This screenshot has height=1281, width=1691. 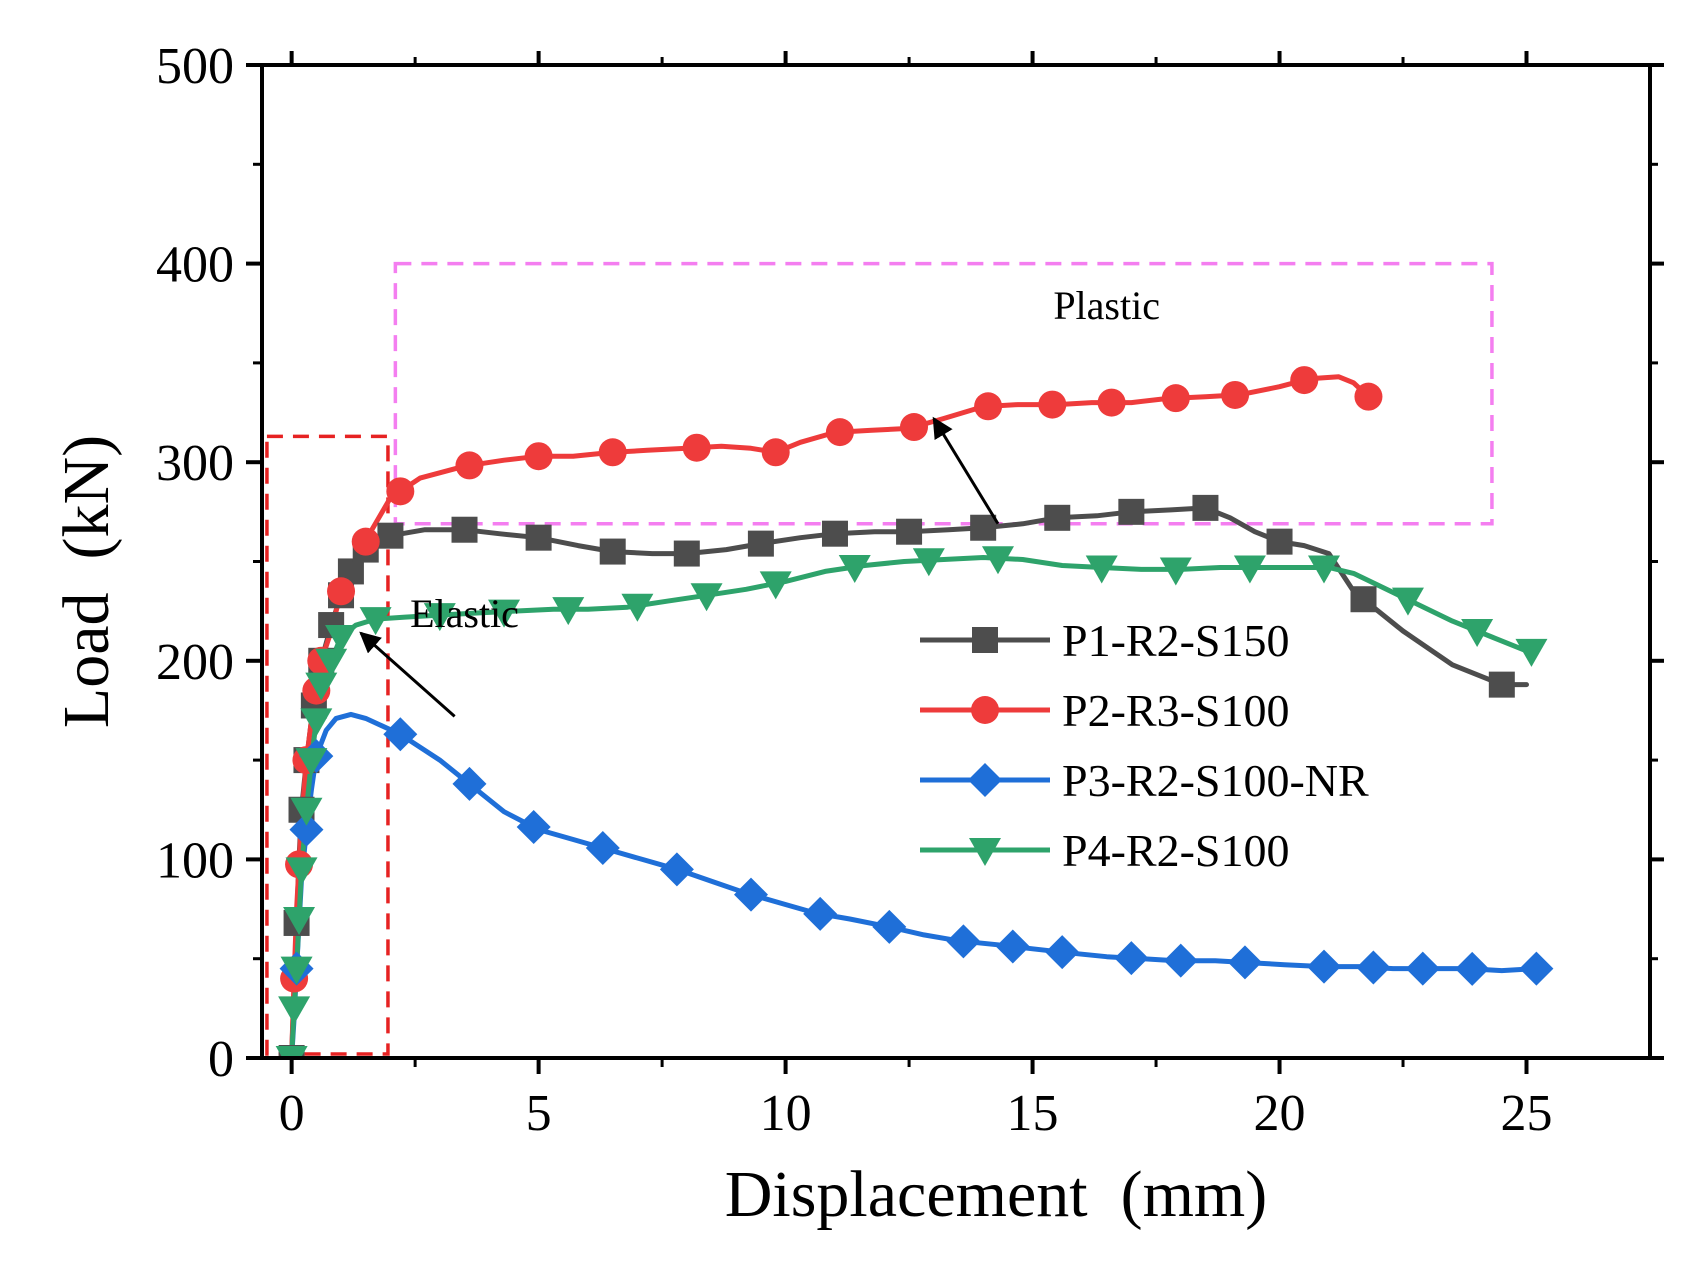 I want to click on legend-label: P3-R2-S100-NR, so click(x=1215, y=780).